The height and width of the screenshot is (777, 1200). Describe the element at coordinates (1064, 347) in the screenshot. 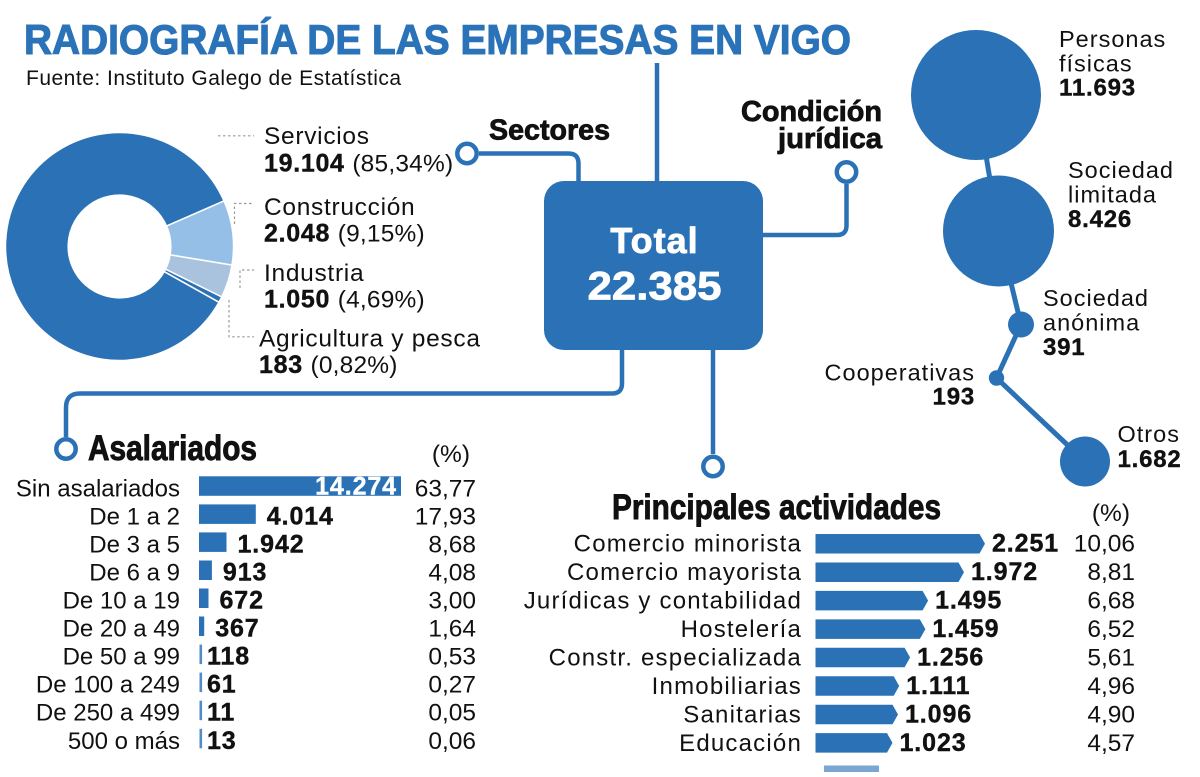

I see `svg-text: 391` at that location.